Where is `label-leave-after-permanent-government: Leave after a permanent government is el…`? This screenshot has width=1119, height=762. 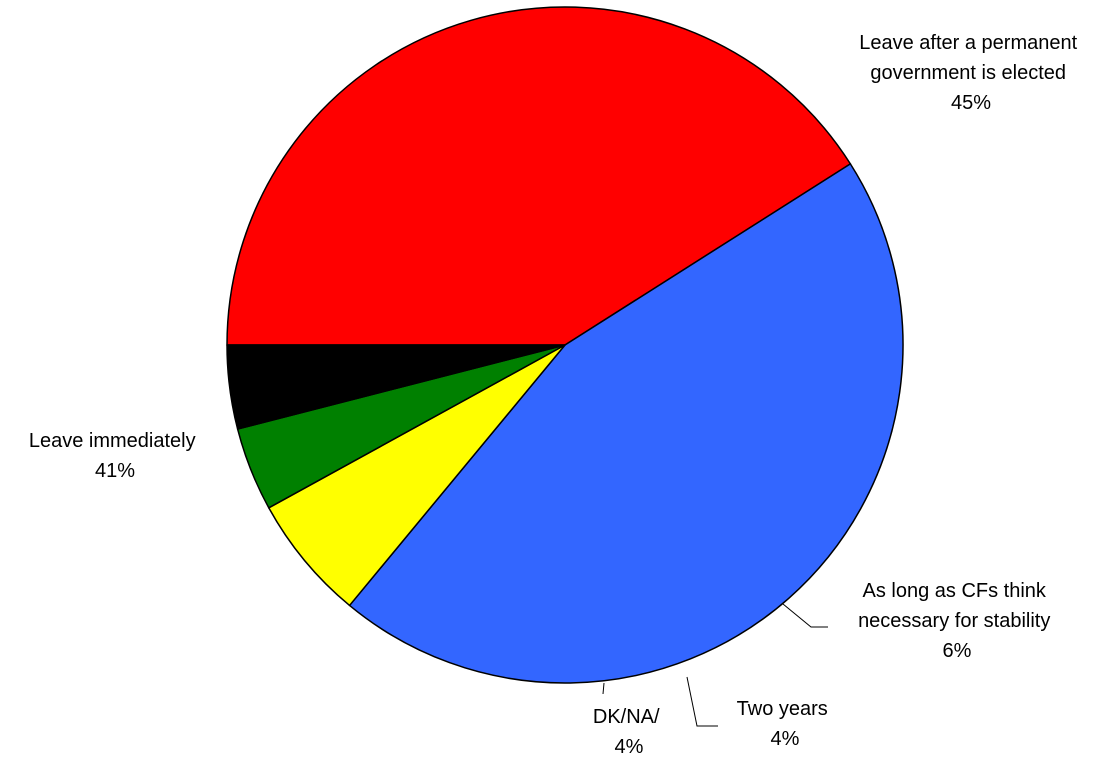 label-leave-after-permanent-government: Leave after a permanent government is el… is located at coordinates (970, 73).